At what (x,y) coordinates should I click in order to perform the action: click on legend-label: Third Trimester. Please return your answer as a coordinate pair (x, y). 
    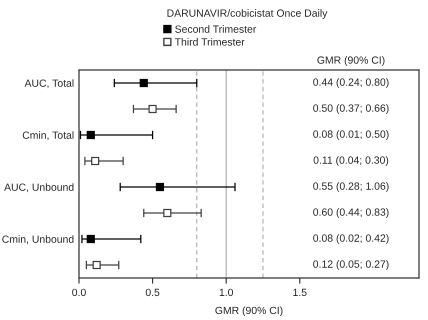
    Looking at the image, I should click on (209, 42).